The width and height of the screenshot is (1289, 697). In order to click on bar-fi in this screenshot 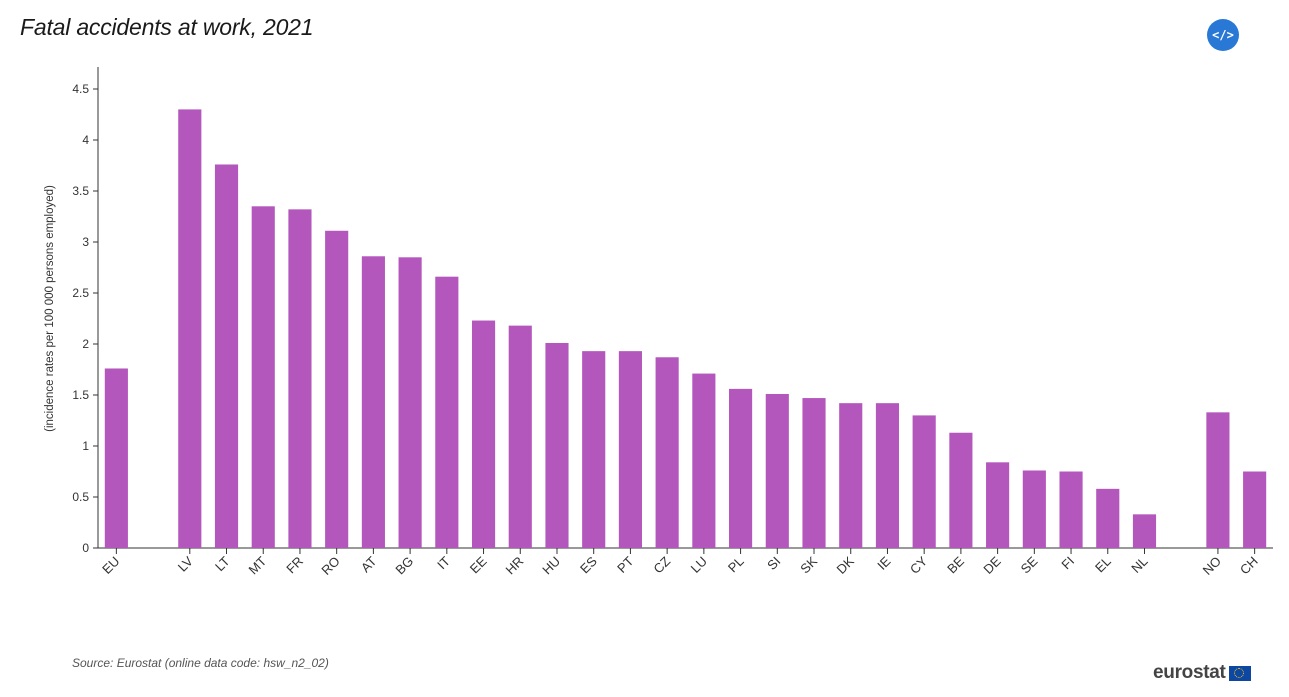, I will do `click(1071, 509)`.